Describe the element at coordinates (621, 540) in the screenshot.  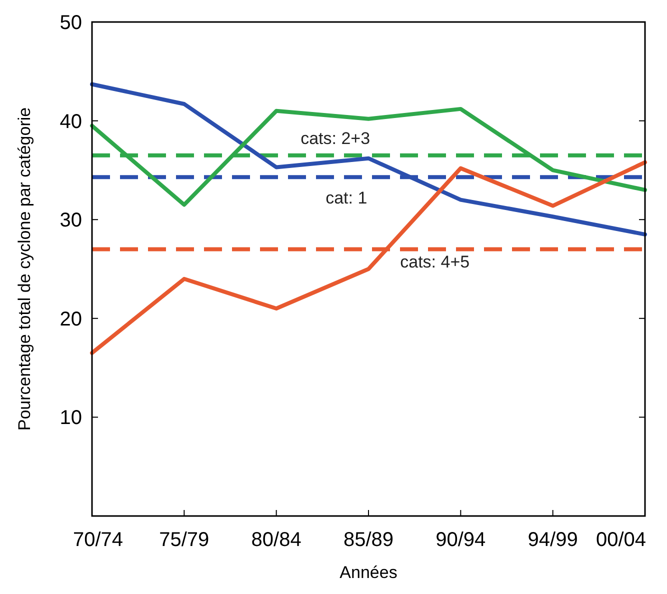
I see `x-tick-label: 00/04` at that location.